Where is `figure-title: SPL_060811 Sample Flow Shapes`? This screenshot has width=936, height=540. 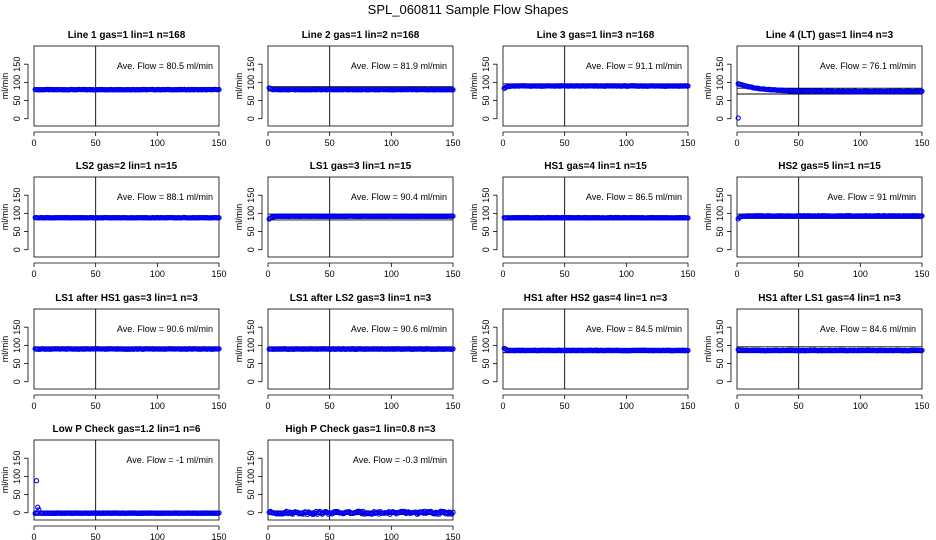 figure-title: SPL_060811 Sample Flow Shapes is located at coordinates (468, 9).